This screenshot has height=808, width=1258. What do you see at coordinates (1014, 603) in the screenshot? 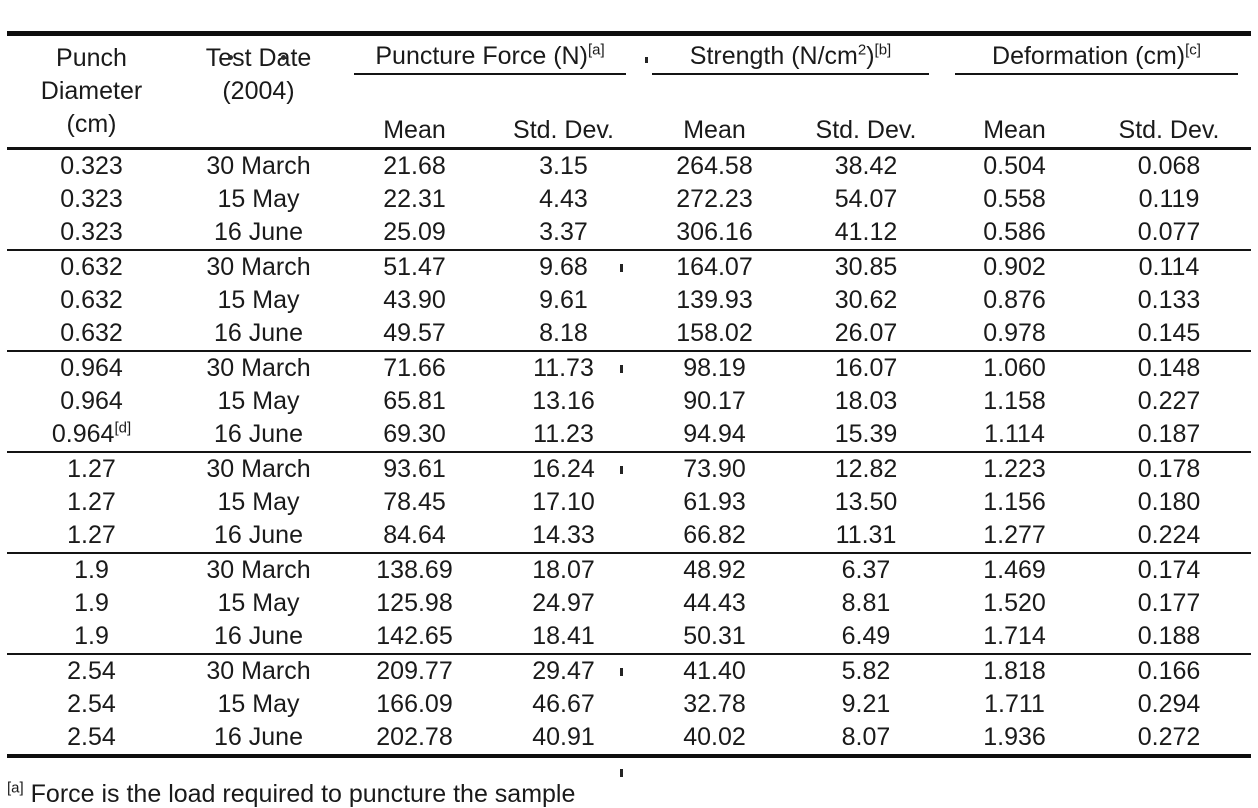
I see `table-cell: 1.520` at bounding box center [1014, 603].